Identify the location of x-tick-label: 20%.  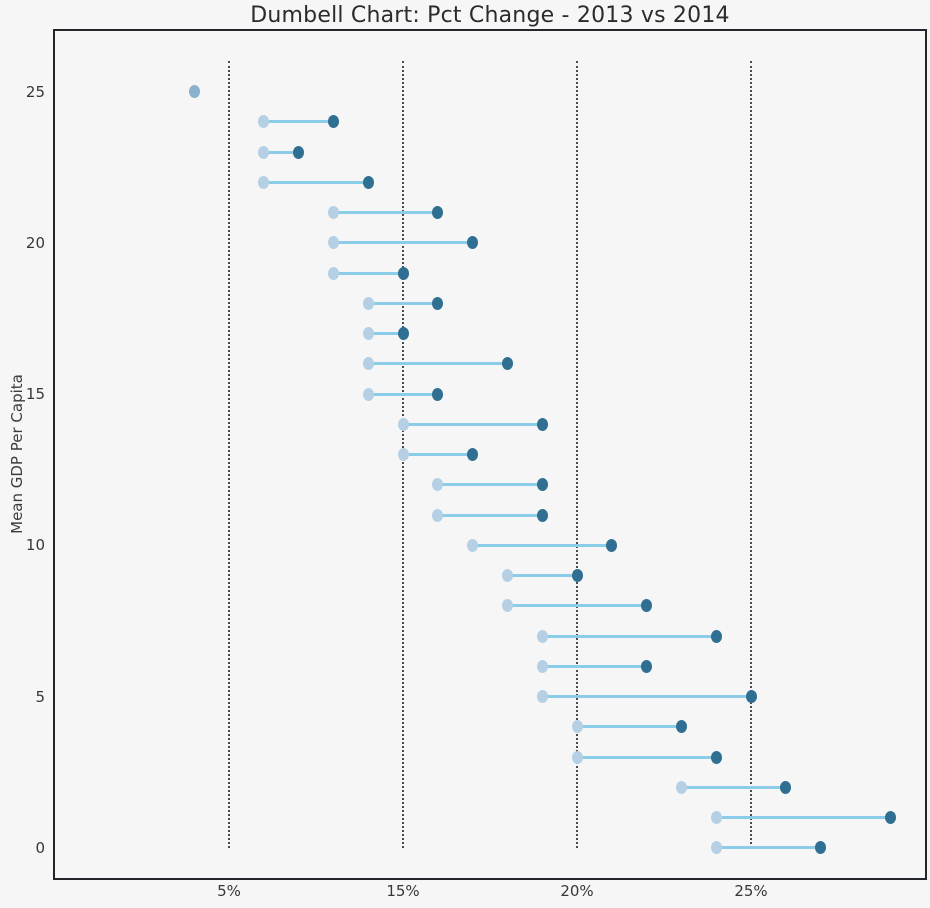
(577, 891).